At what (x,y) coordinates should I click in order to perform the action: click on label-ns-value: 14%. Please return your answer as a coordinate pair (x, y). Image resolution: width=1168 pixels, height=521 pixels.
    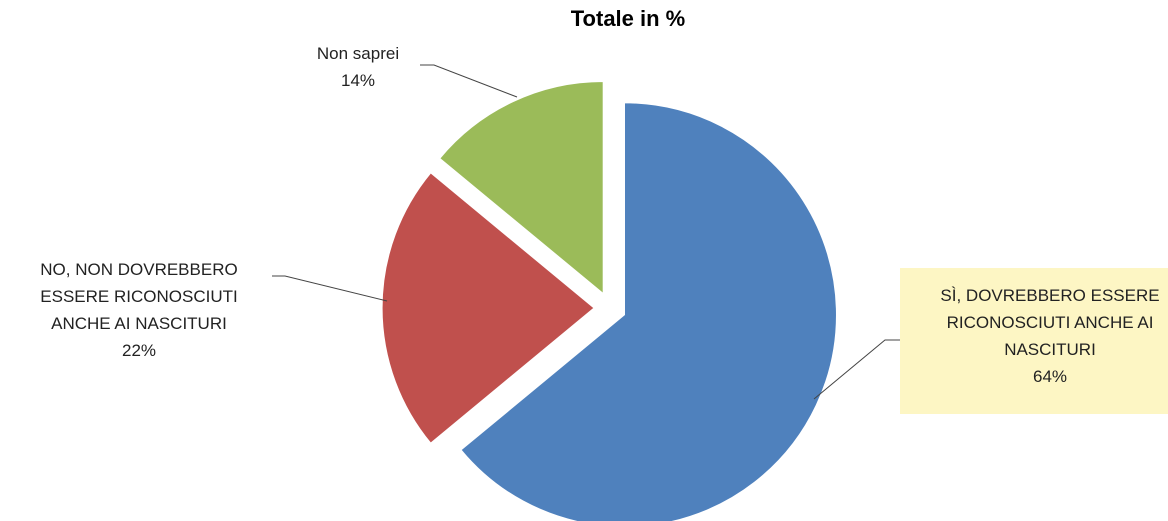
    Looking at the image, I should click on (358, 80).